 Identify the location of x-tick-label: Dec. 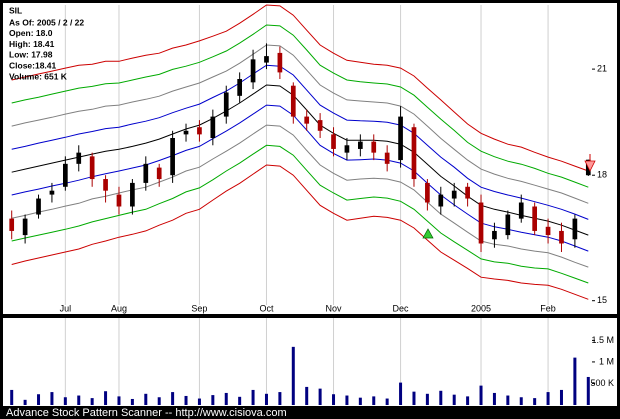
(401, 308).